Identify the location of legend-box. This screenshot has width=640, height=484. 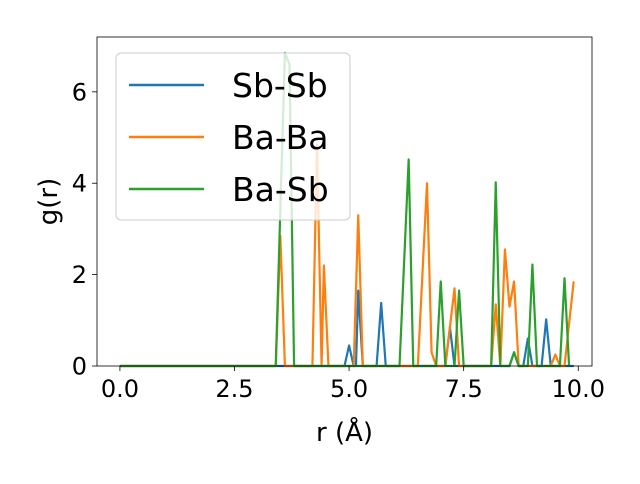
(233, 136).